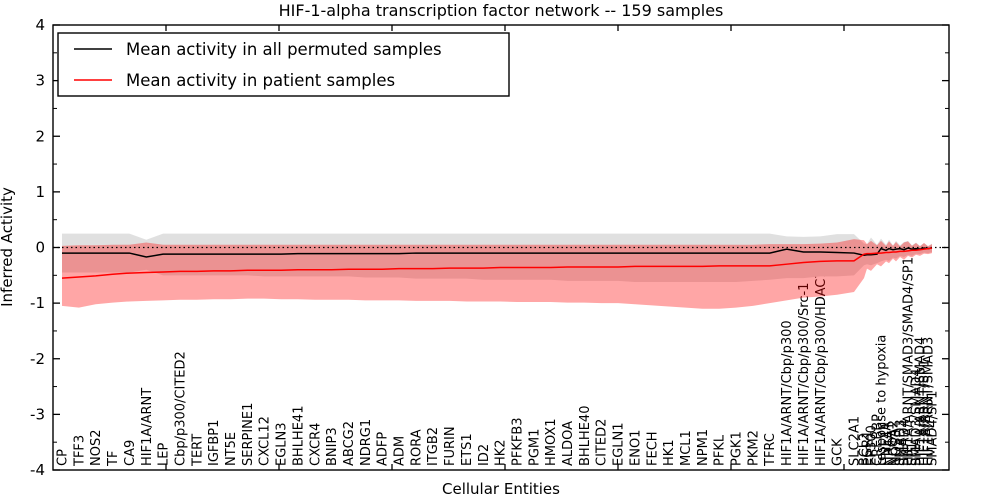 Image resolution: width=1000 pixels, height=500 pixels. Describe the element at coordinates (214, 443) in the screenshot. I see `x-entity-label: IGFBP1` at that location.